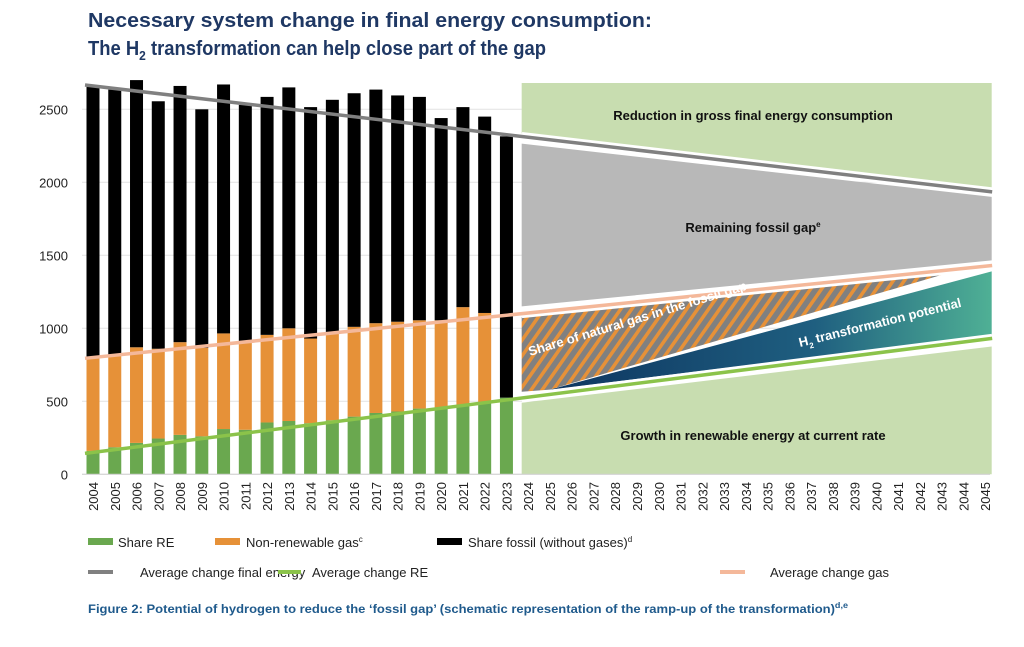  Describe the element at coordinates (289, 496) in the screenshot. I see `x-tick-label: 2013` at that location.